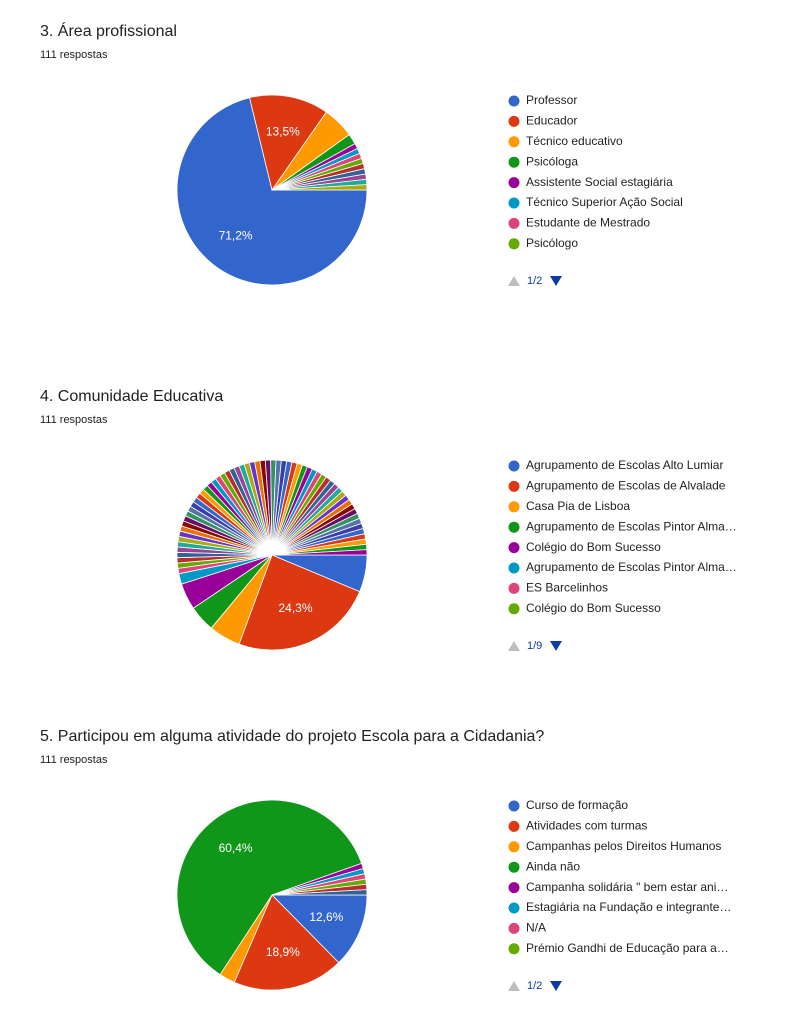 The height and width of the screenshot is (1024, 805). I want to click on legend-label: Psicólogo, so click(552, 243).